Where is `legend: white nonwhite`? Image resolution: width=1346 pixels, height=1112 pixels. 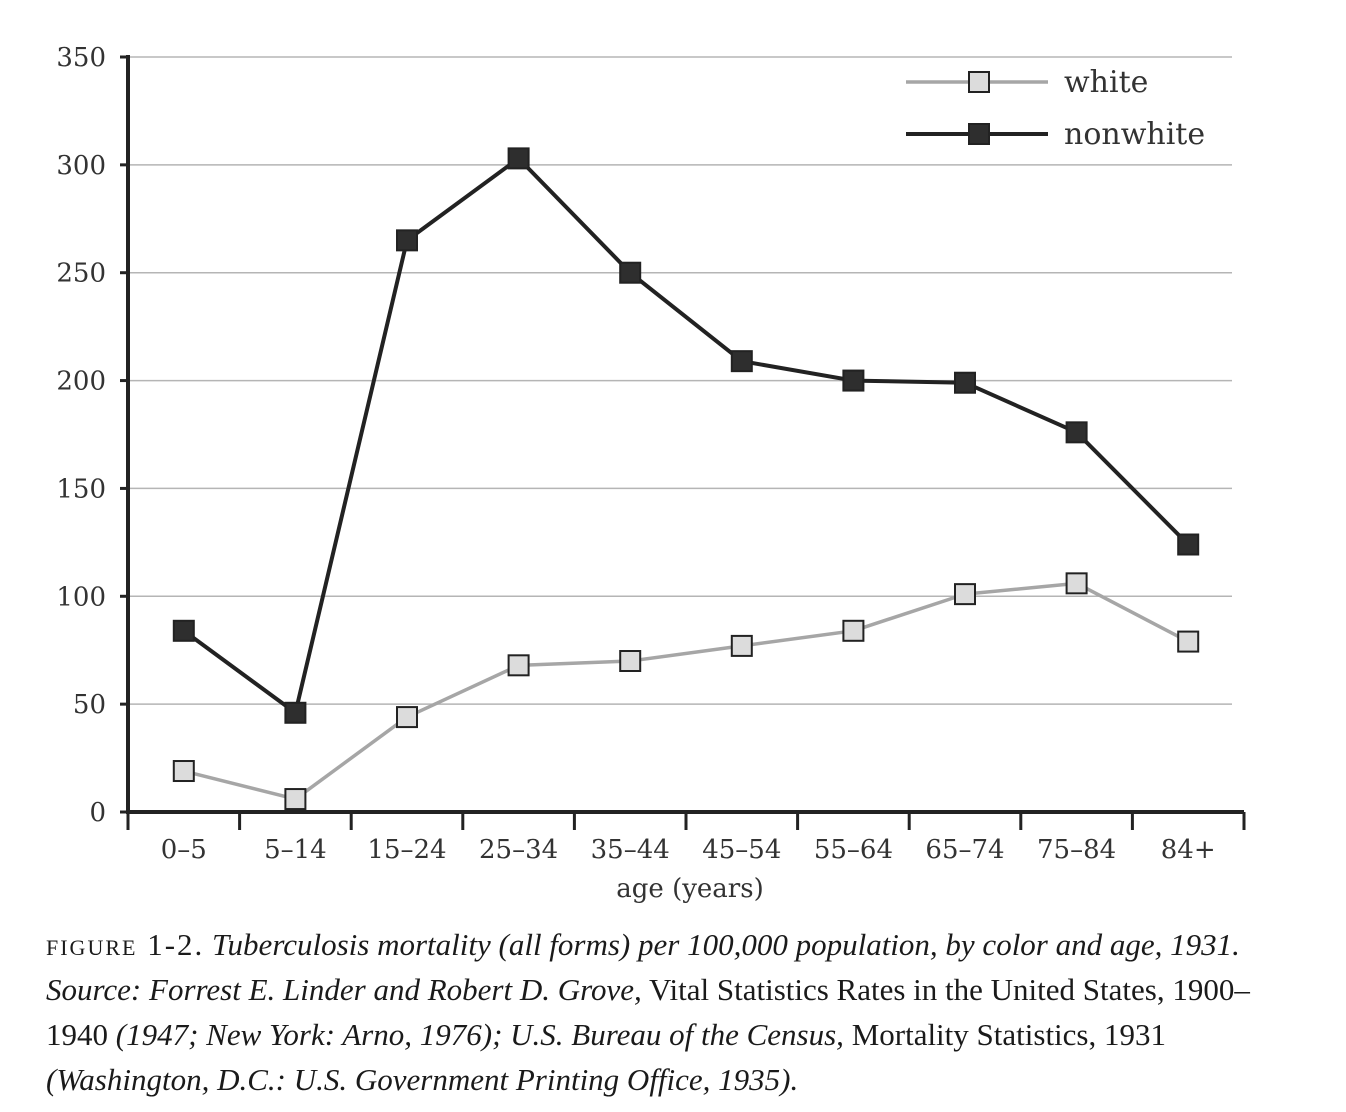
legend: white nonwhite is located at coordinates (1055, 108).